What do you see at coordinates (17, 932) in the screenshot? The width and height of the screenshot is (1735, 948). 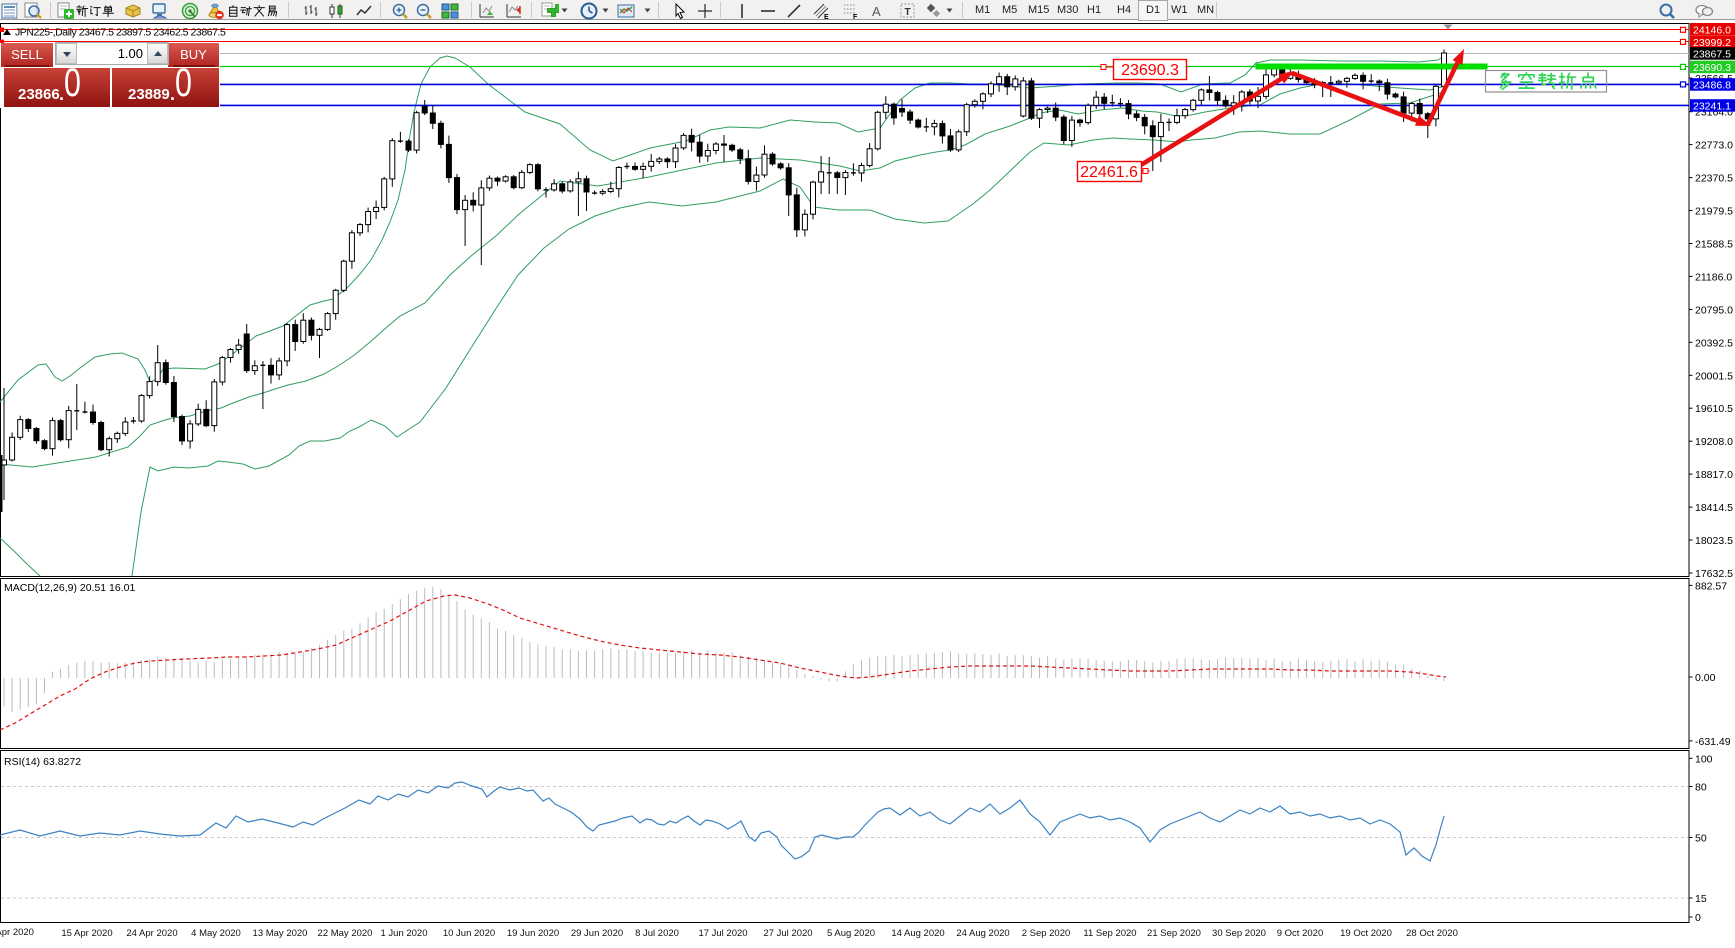 I see `svg-text: 6 Apr 2020` at bounding box center [17, 932].